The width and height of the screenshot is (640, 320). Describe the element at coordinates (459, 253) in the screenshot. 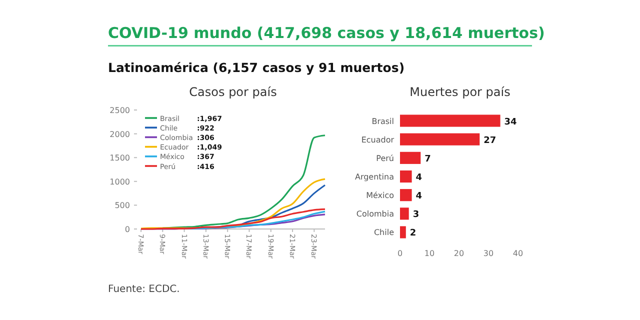

I see `x-tick-label: 20` at that location.